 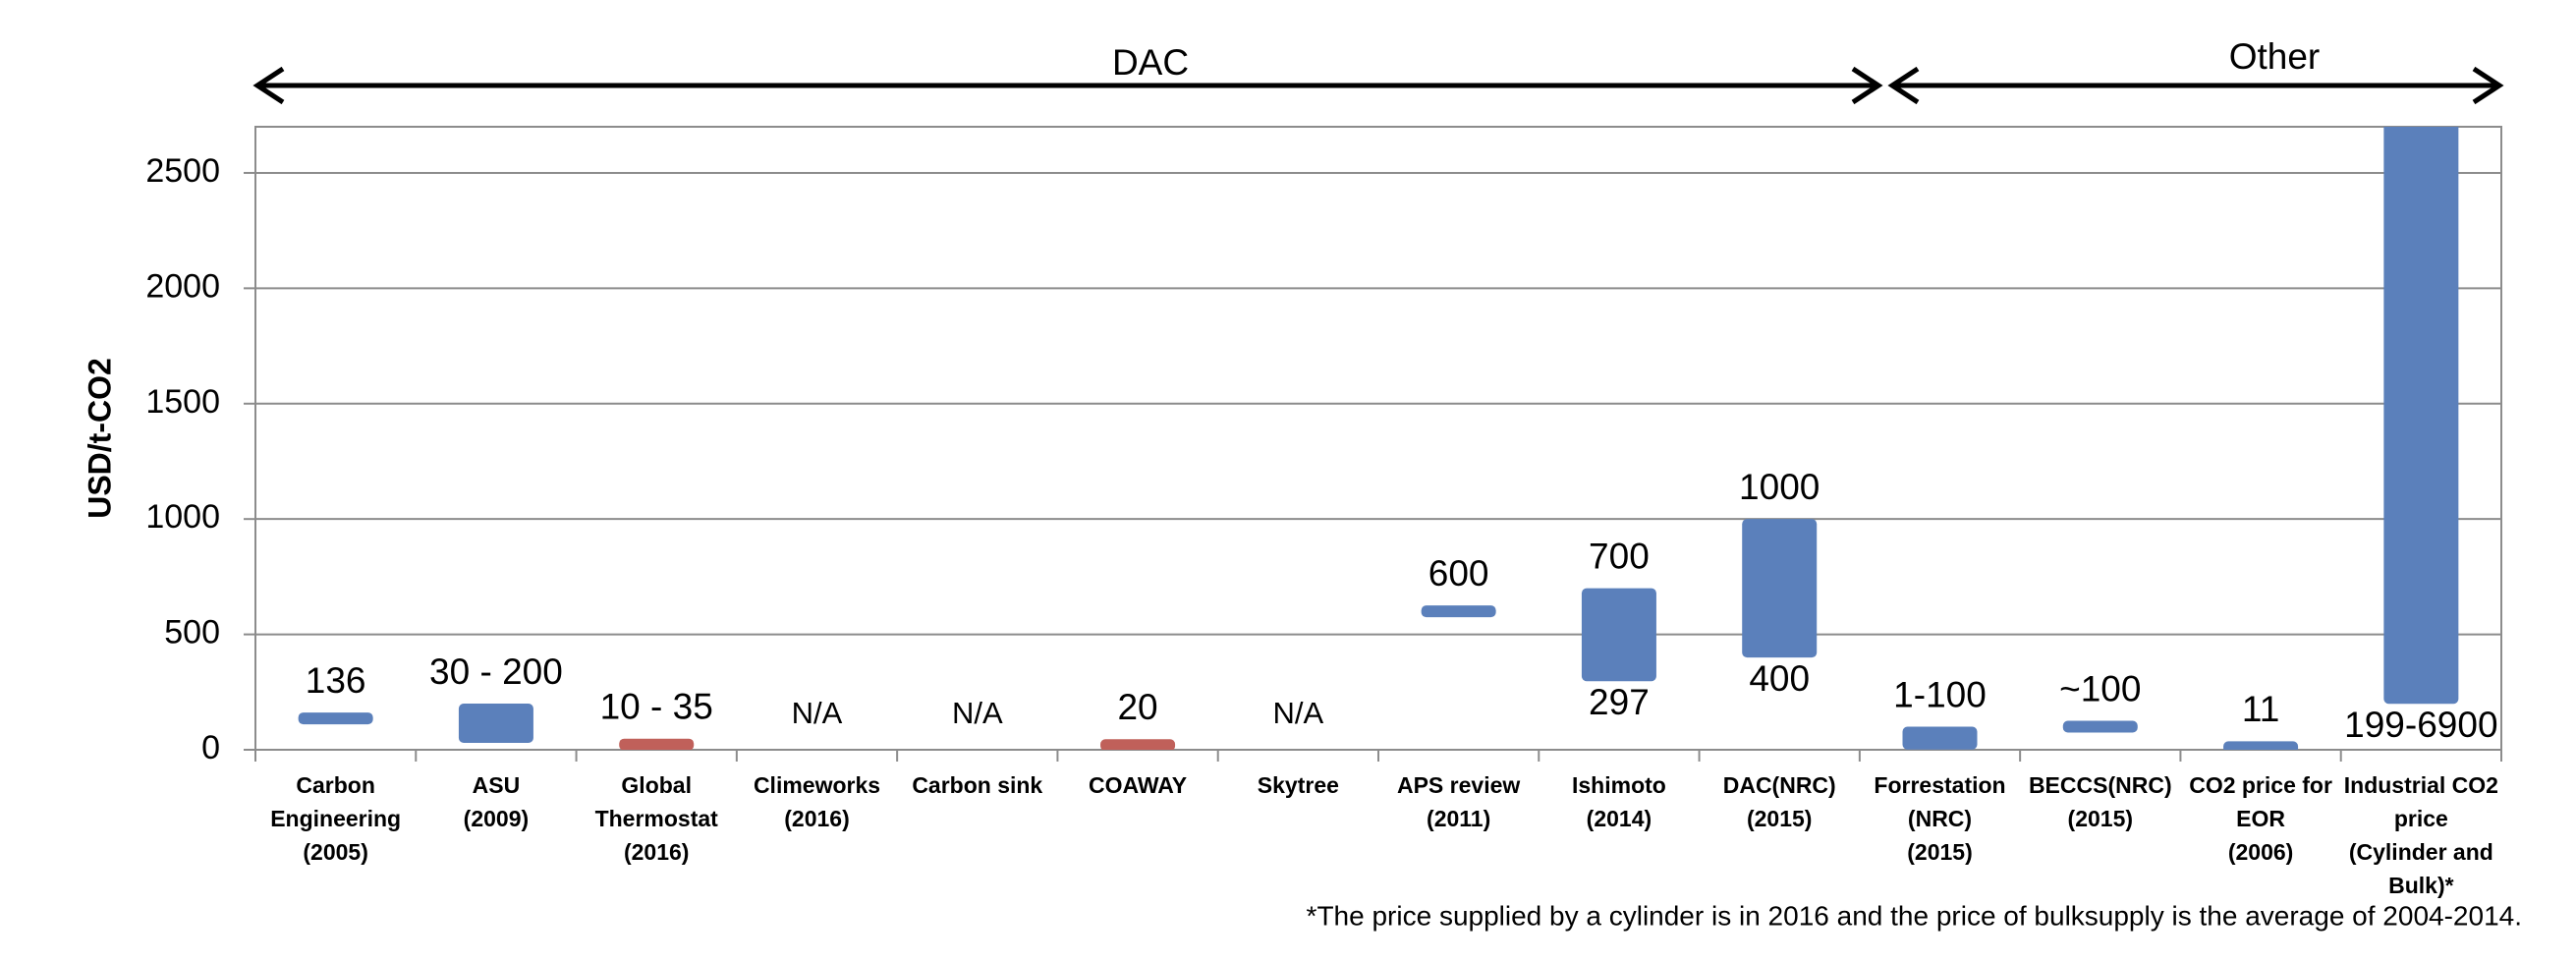 I want to click on x-tick-label: Engineering, so click(x=335, y=819).